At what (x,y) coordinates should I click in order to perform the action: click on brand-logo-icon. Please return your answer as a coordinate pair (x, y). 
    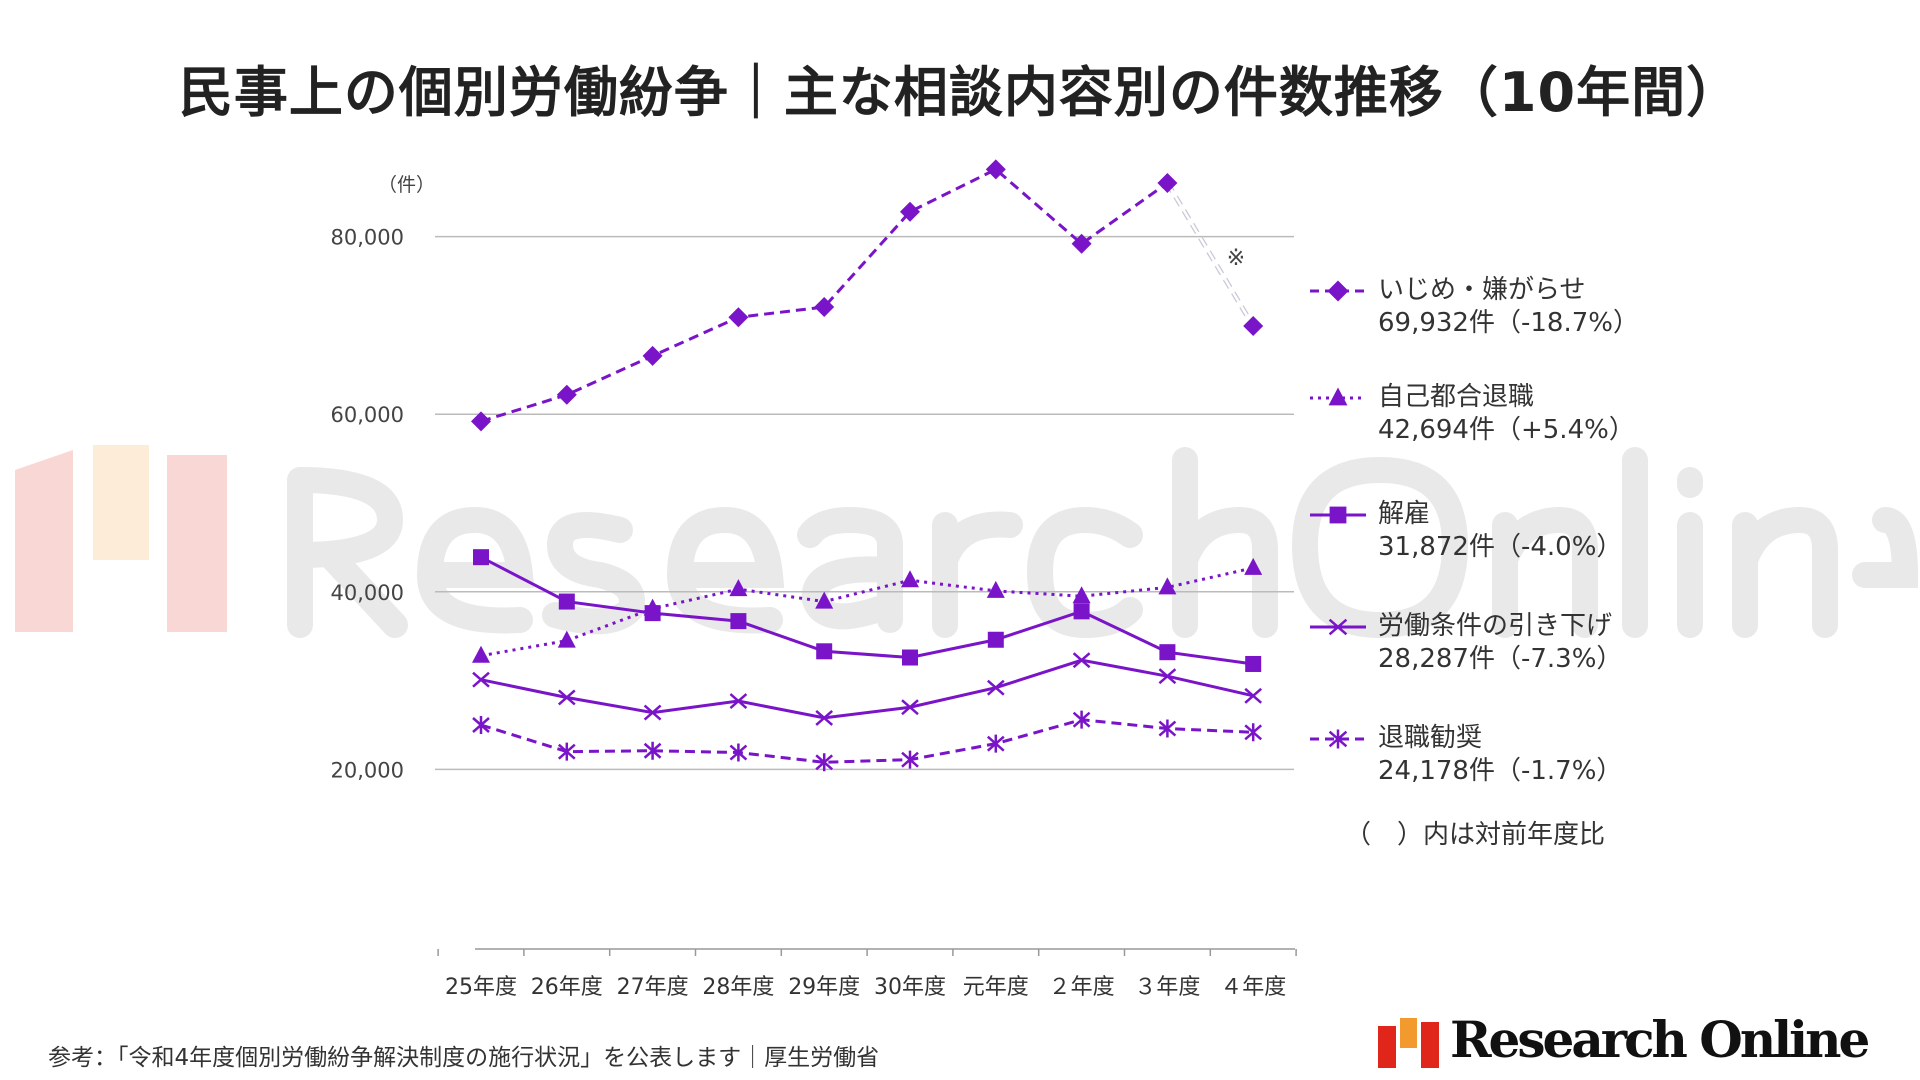
    Looking at the image, I should click on (1408, 1043).